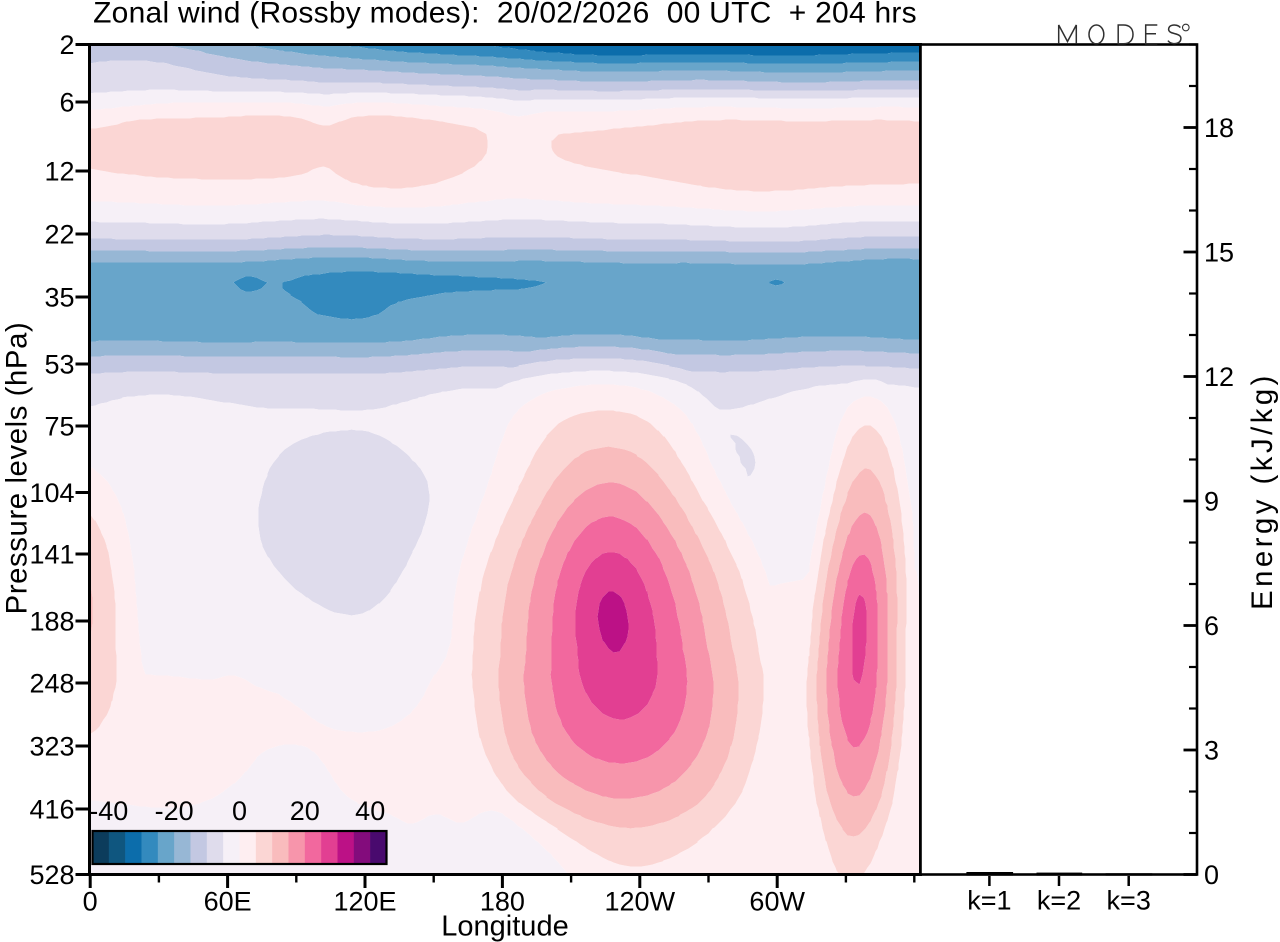 This screenshot has width=1280, height=942. Describe the element at coordinates (108, 811) in the screenshot. I see `svg-text: -40` at that location.